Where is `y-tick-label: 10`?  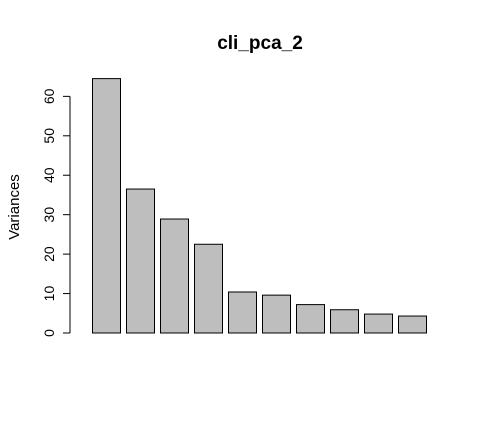
y-tick-label: 10 is located at coordinates (49, 294).